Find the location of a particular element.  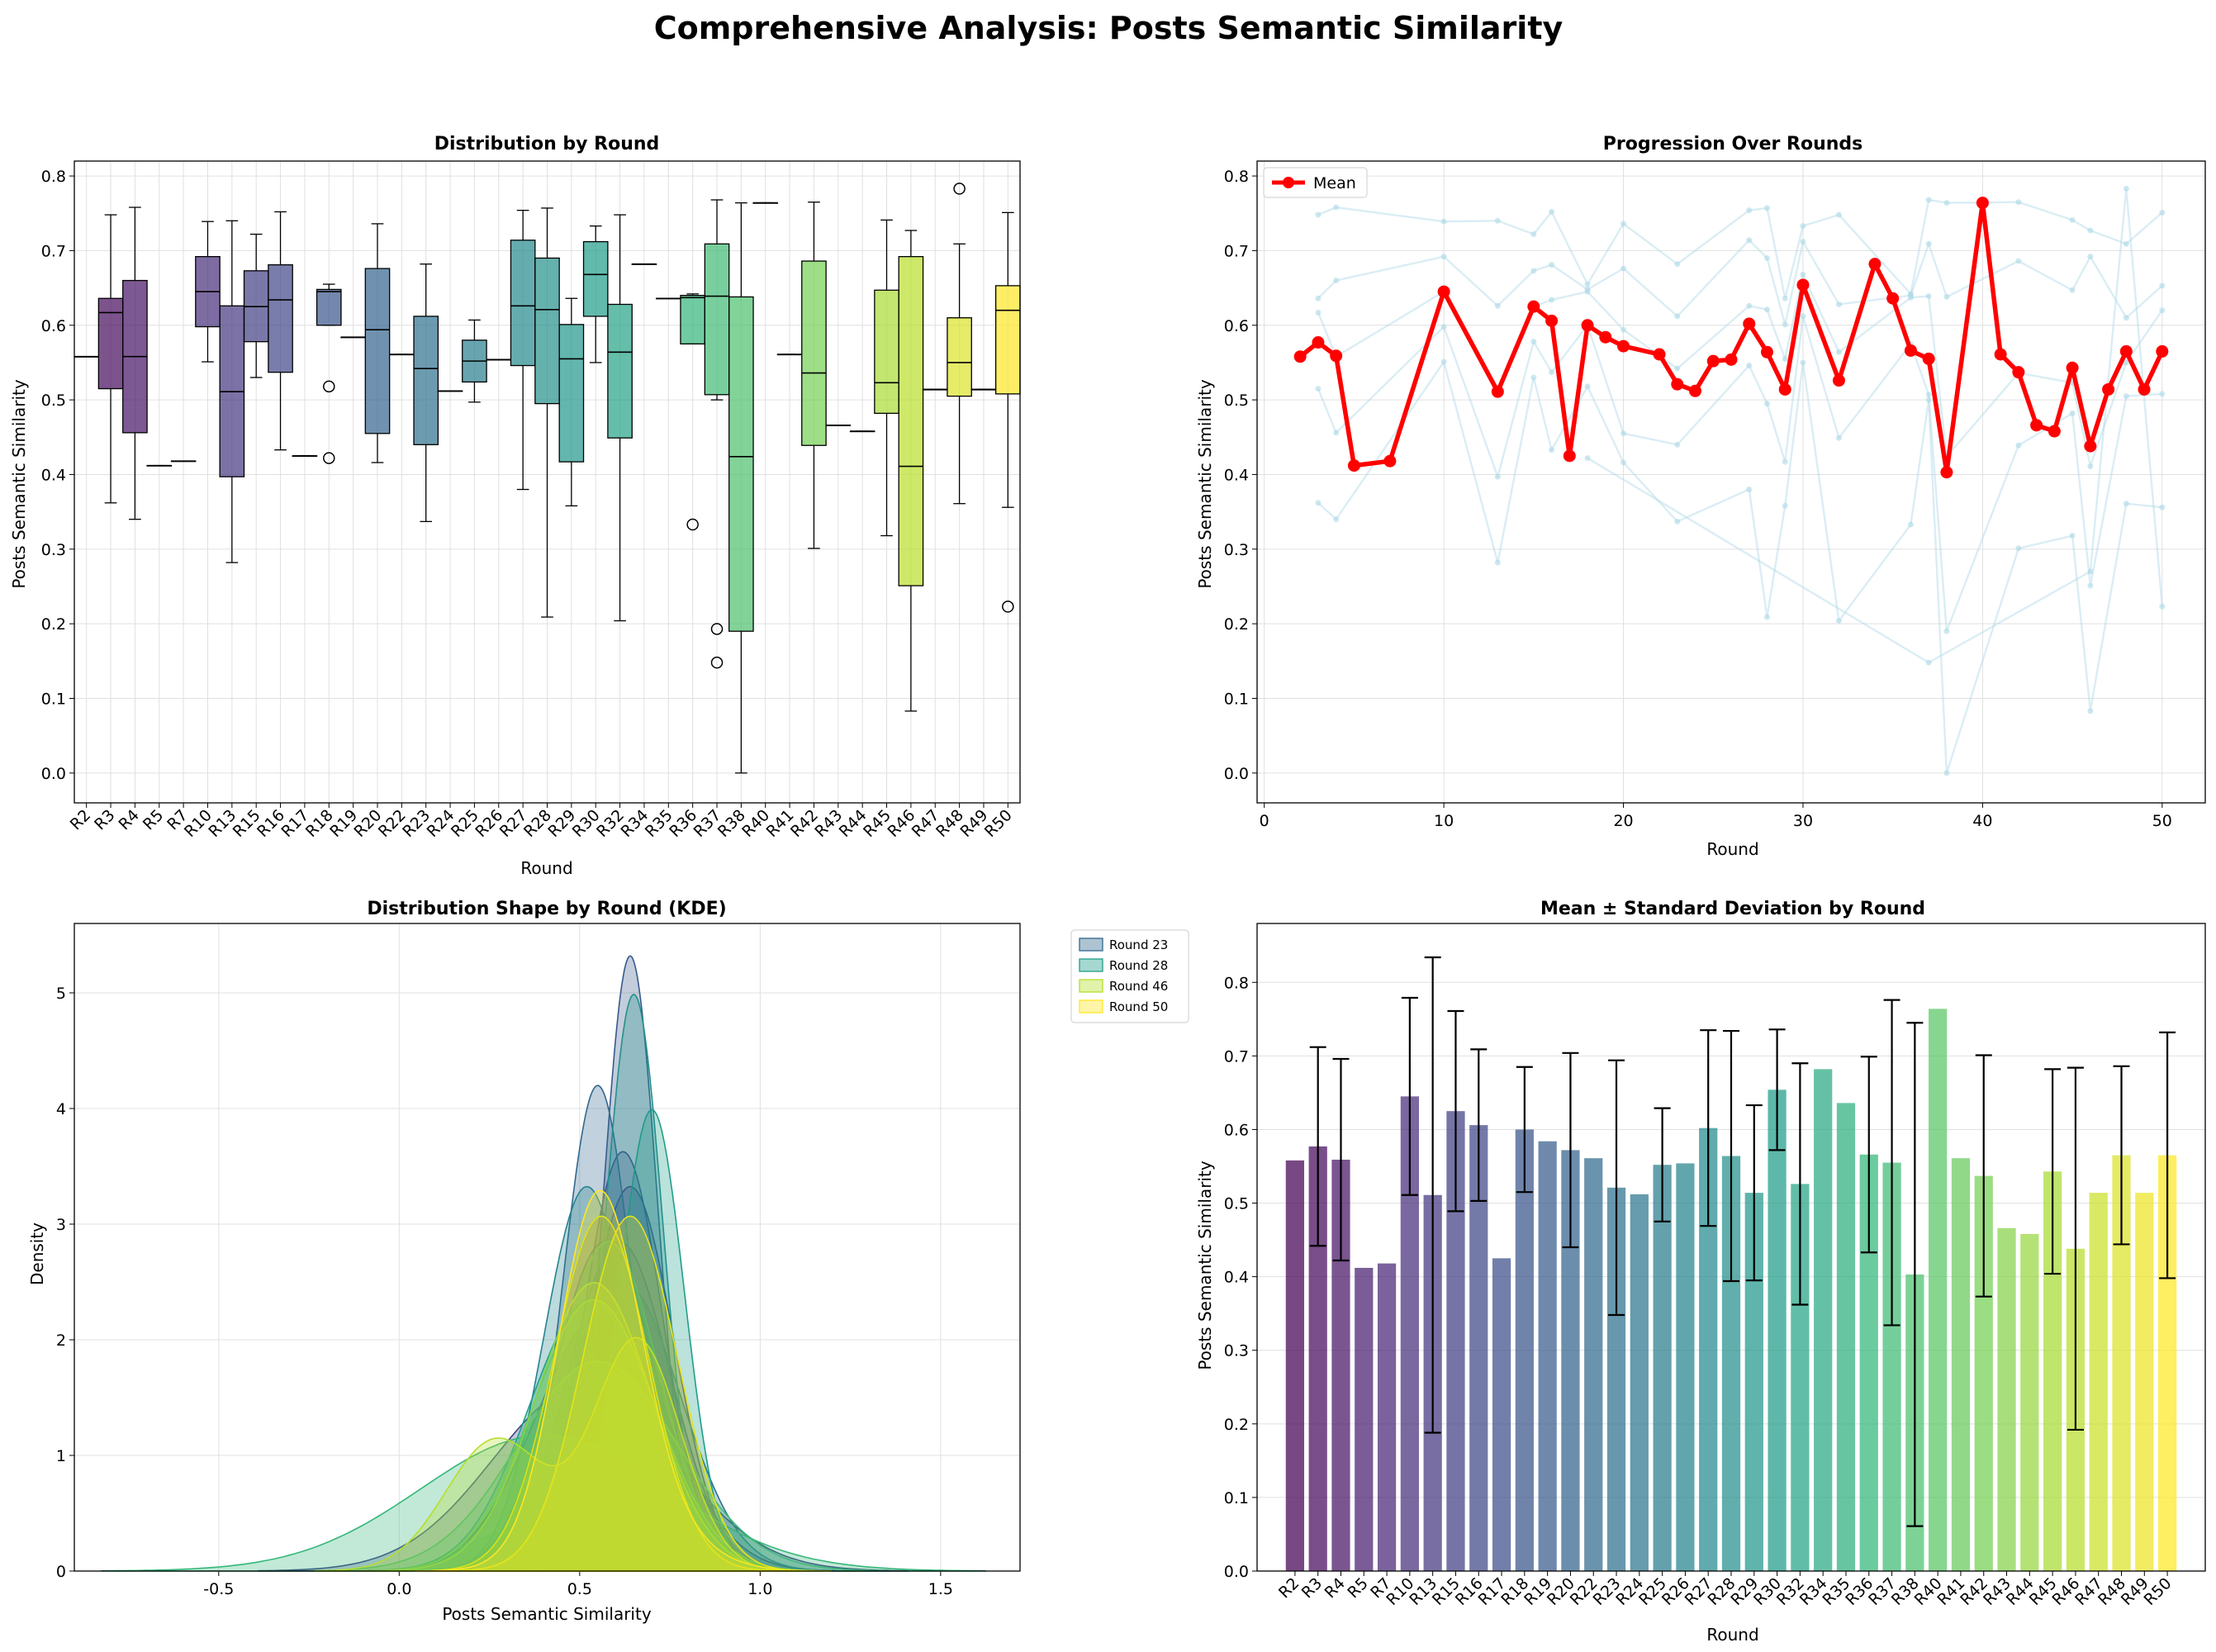

y-tick-label: 0.1 is located at coordinates (1236, 700).